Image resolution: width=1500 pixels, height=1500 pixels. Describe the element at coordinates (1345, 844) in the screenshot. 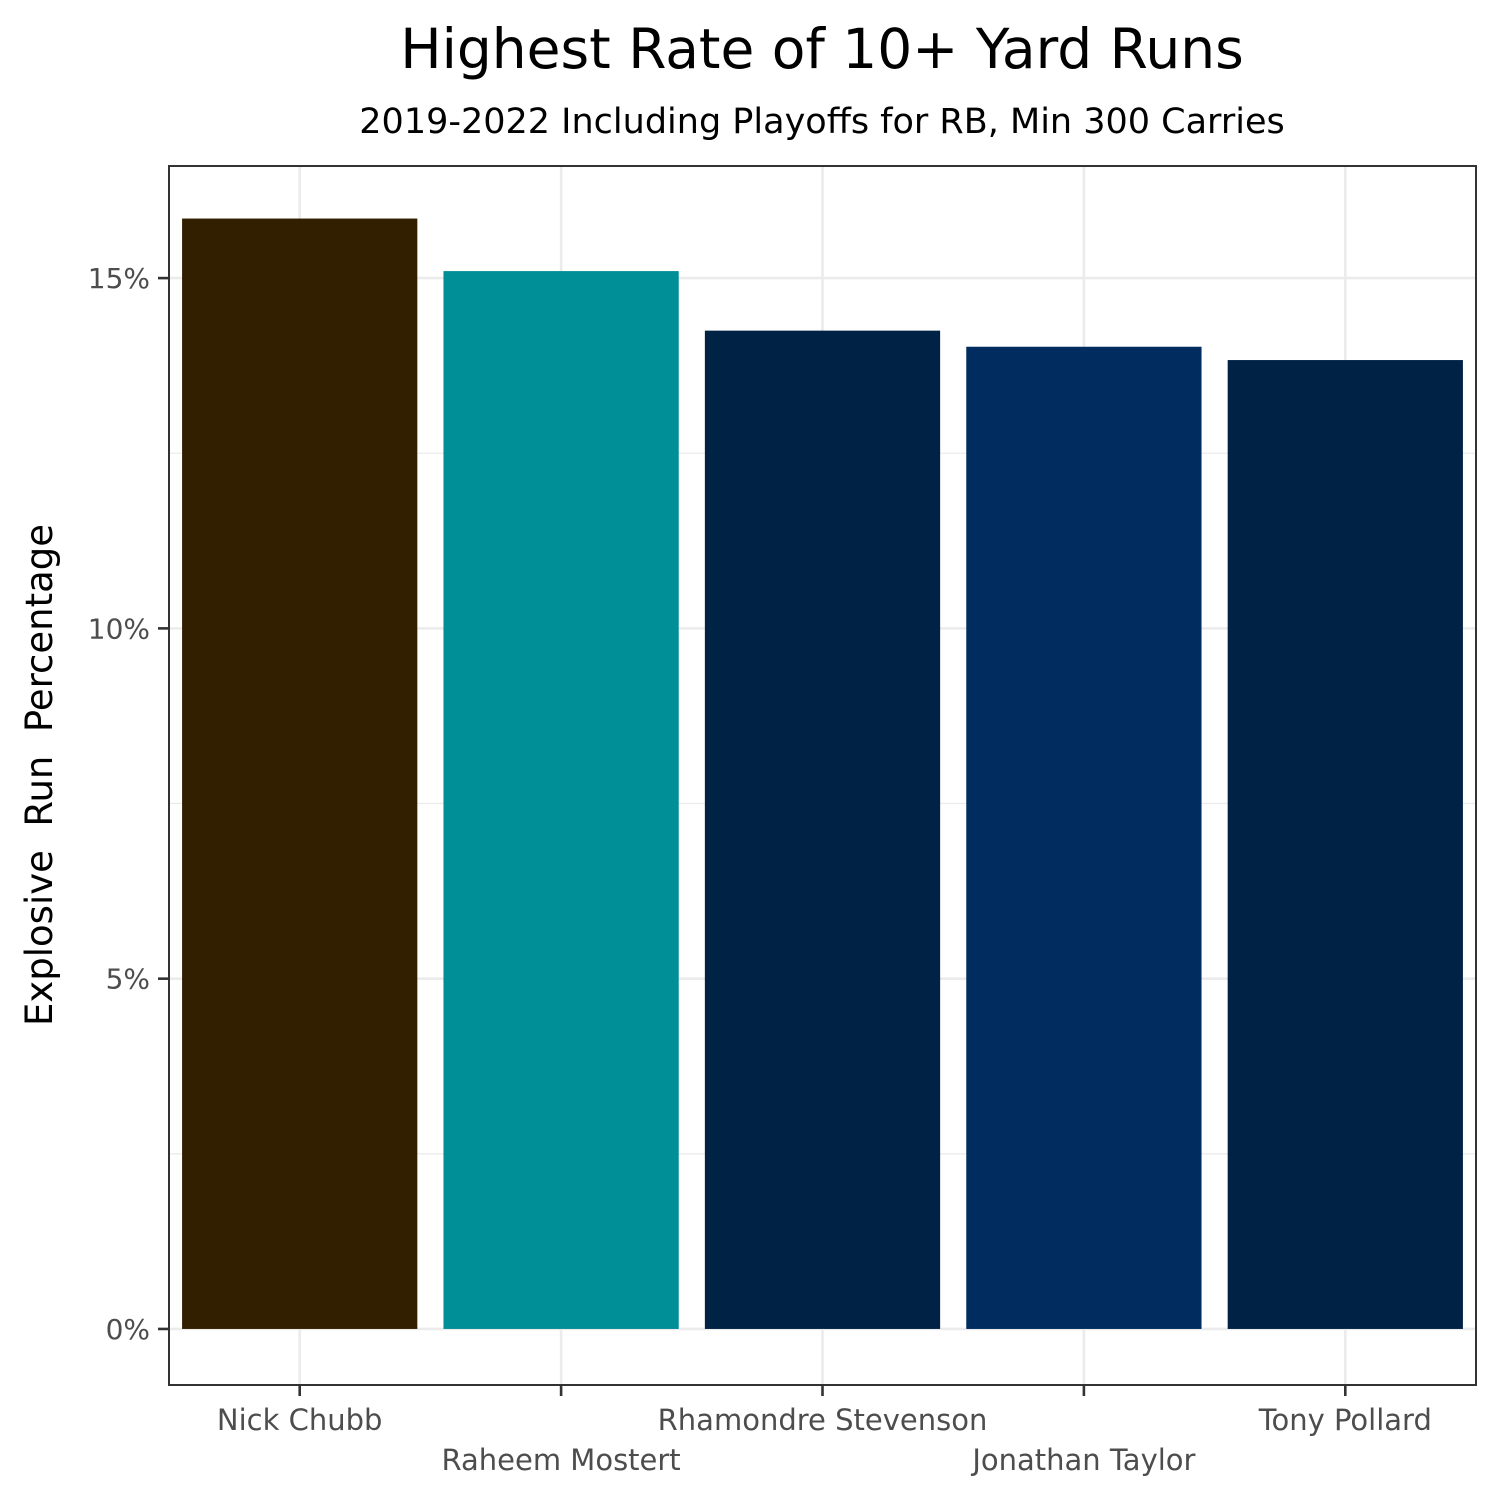

I see `bar-tony-pollard` at that location.